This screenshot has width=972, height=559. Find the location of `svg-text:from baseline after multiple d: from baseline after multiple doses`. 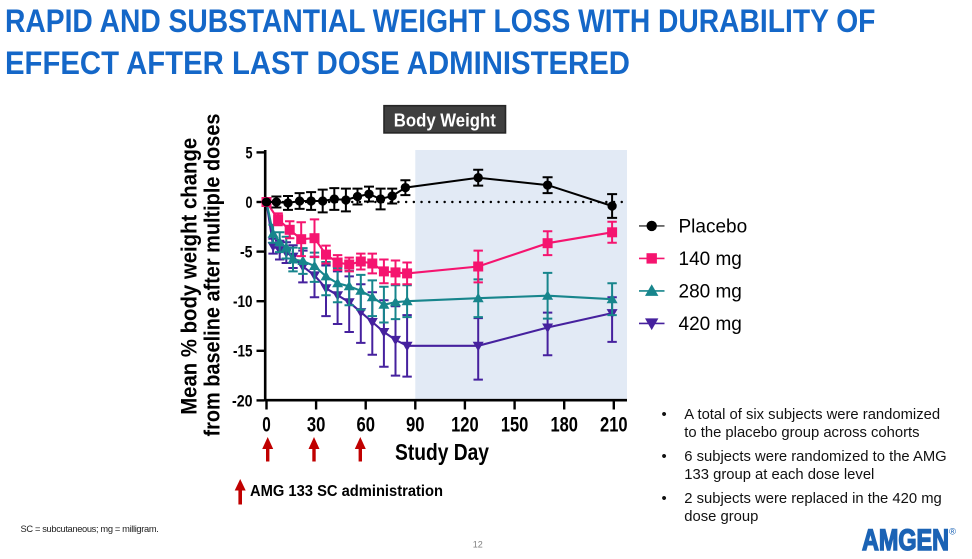

svg-text:from baseline after multiple d: from baseline after multiple doses is located at coordinates (211, 275).